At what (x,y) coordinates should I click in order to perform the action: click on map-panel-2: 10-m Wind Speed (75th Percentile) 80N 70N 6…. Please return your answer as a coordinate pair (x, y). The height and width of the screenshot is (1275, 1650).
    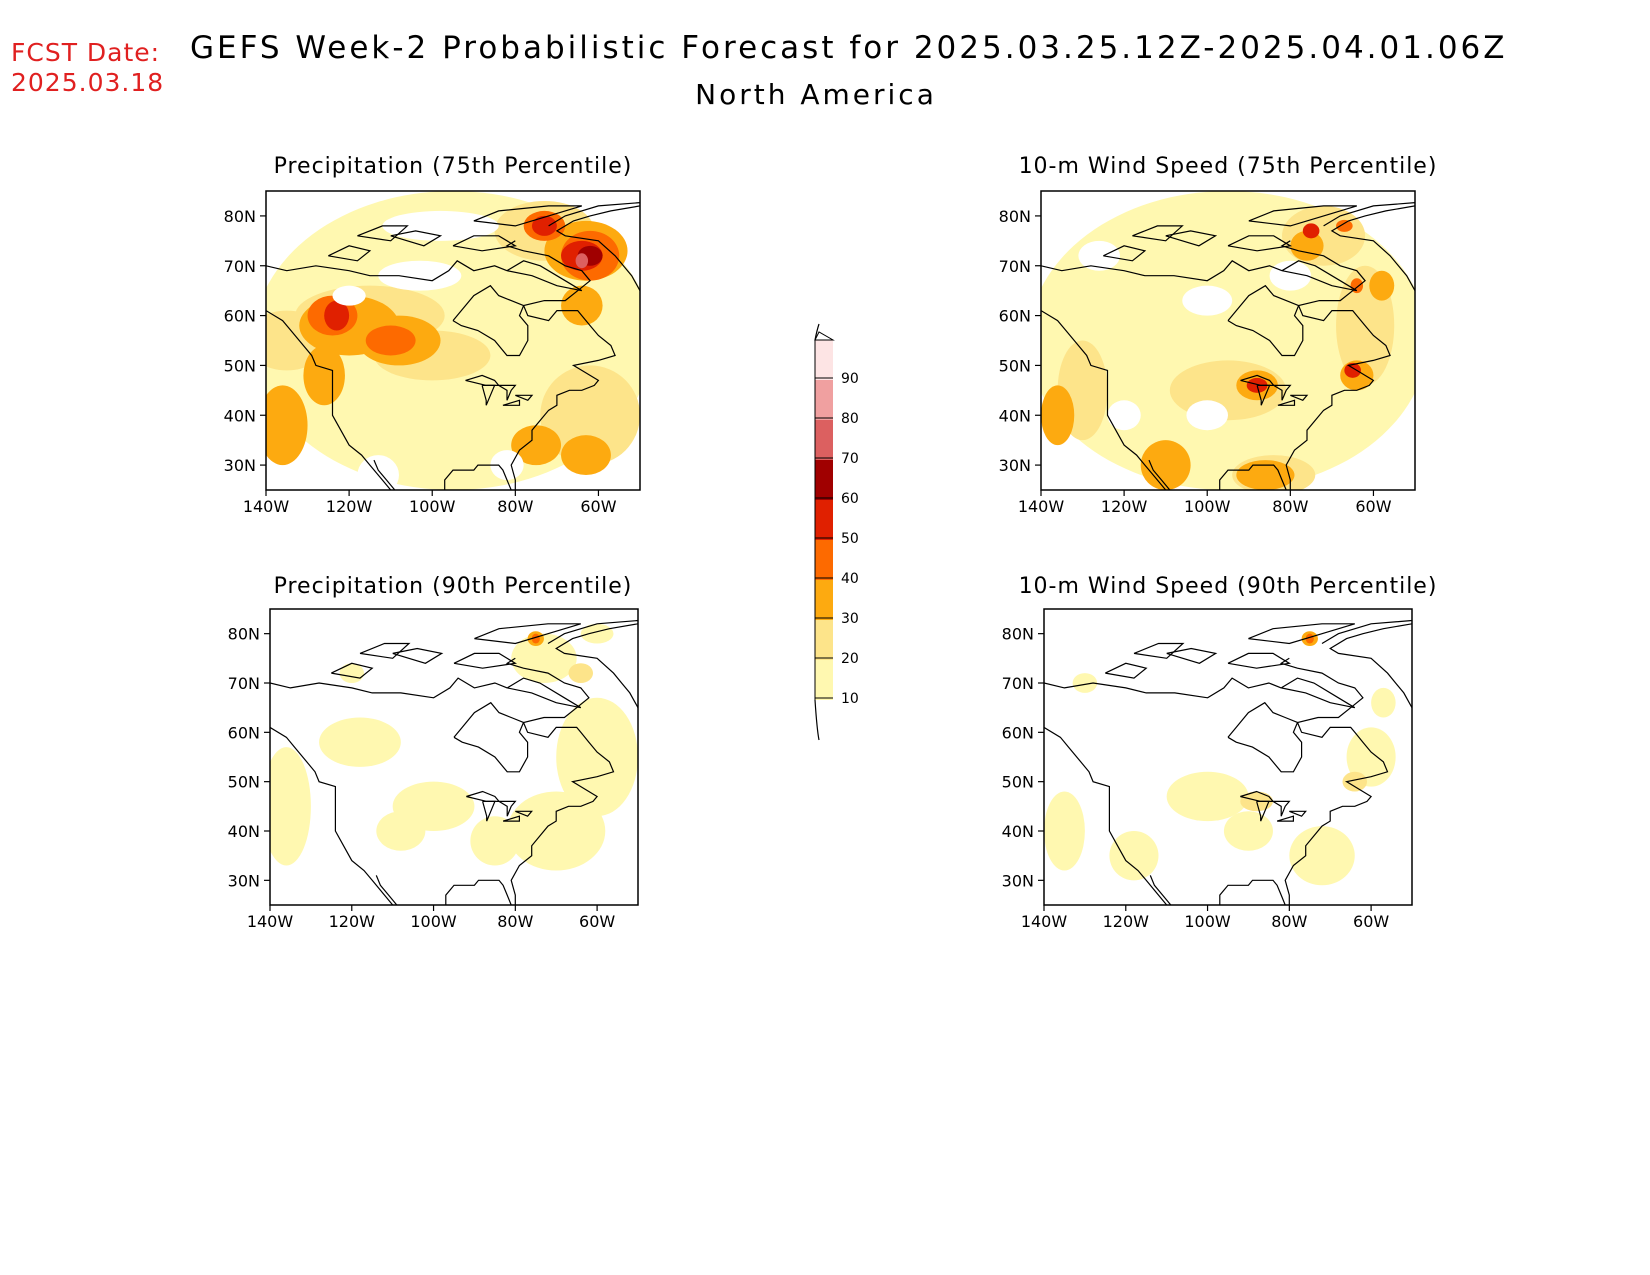
    Looking at the image, I should click on (1218, 335).